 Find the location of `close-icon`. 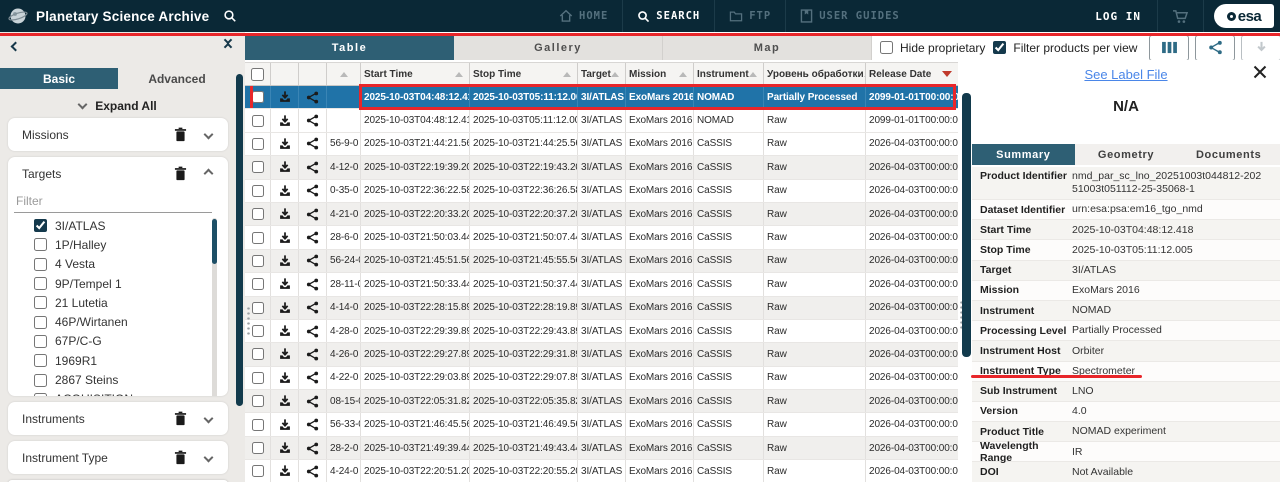

close-icon is located at coordinates (1260, 72).